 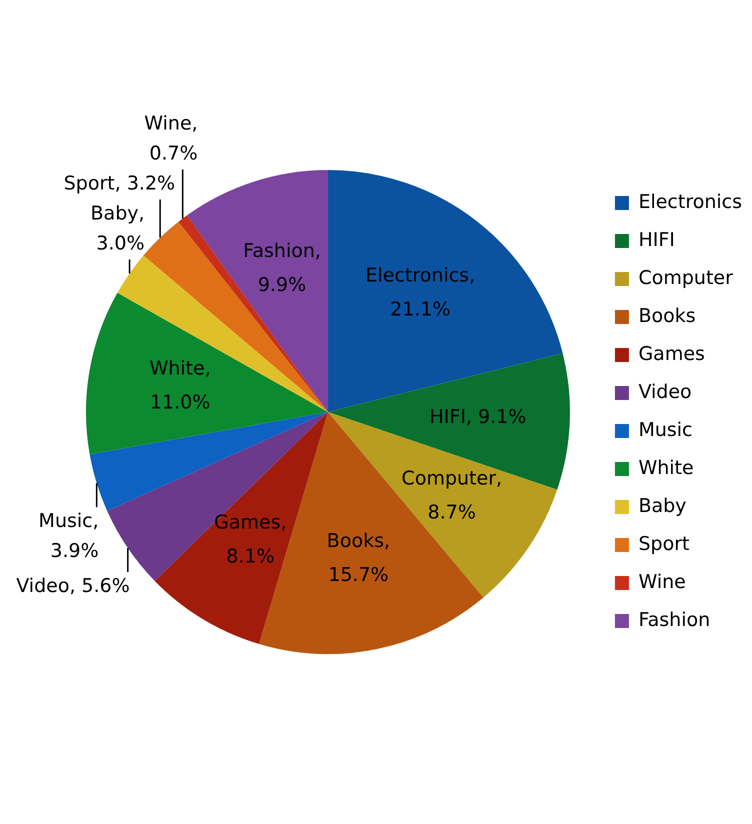 I want to click on data-label: White, 11.0%, so click(x=180, y=386).